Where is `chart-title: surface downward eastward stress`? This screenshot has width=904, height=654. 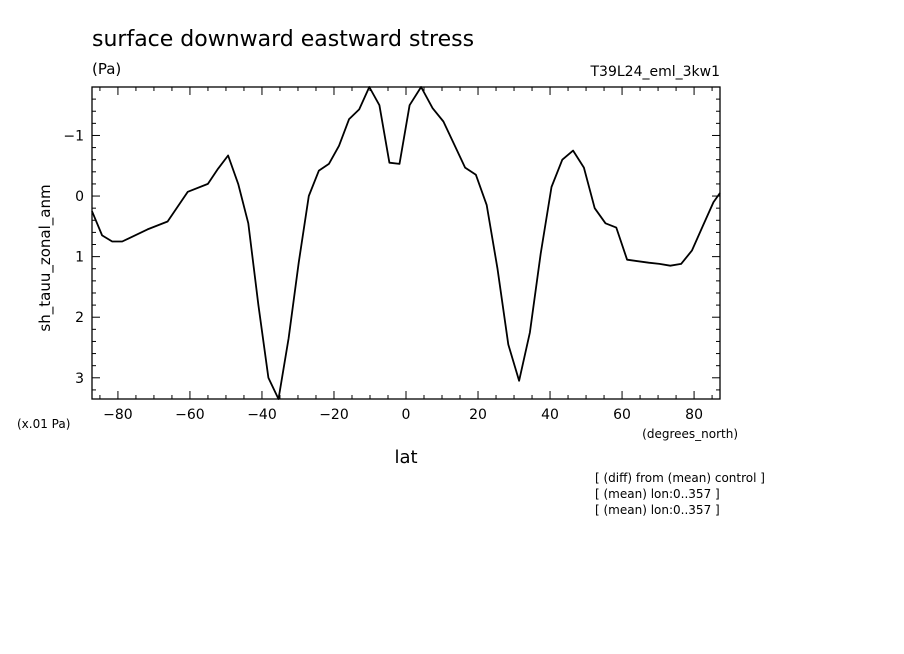
chart-title: surface downward eastward stress is located at coordinates (283, 39).